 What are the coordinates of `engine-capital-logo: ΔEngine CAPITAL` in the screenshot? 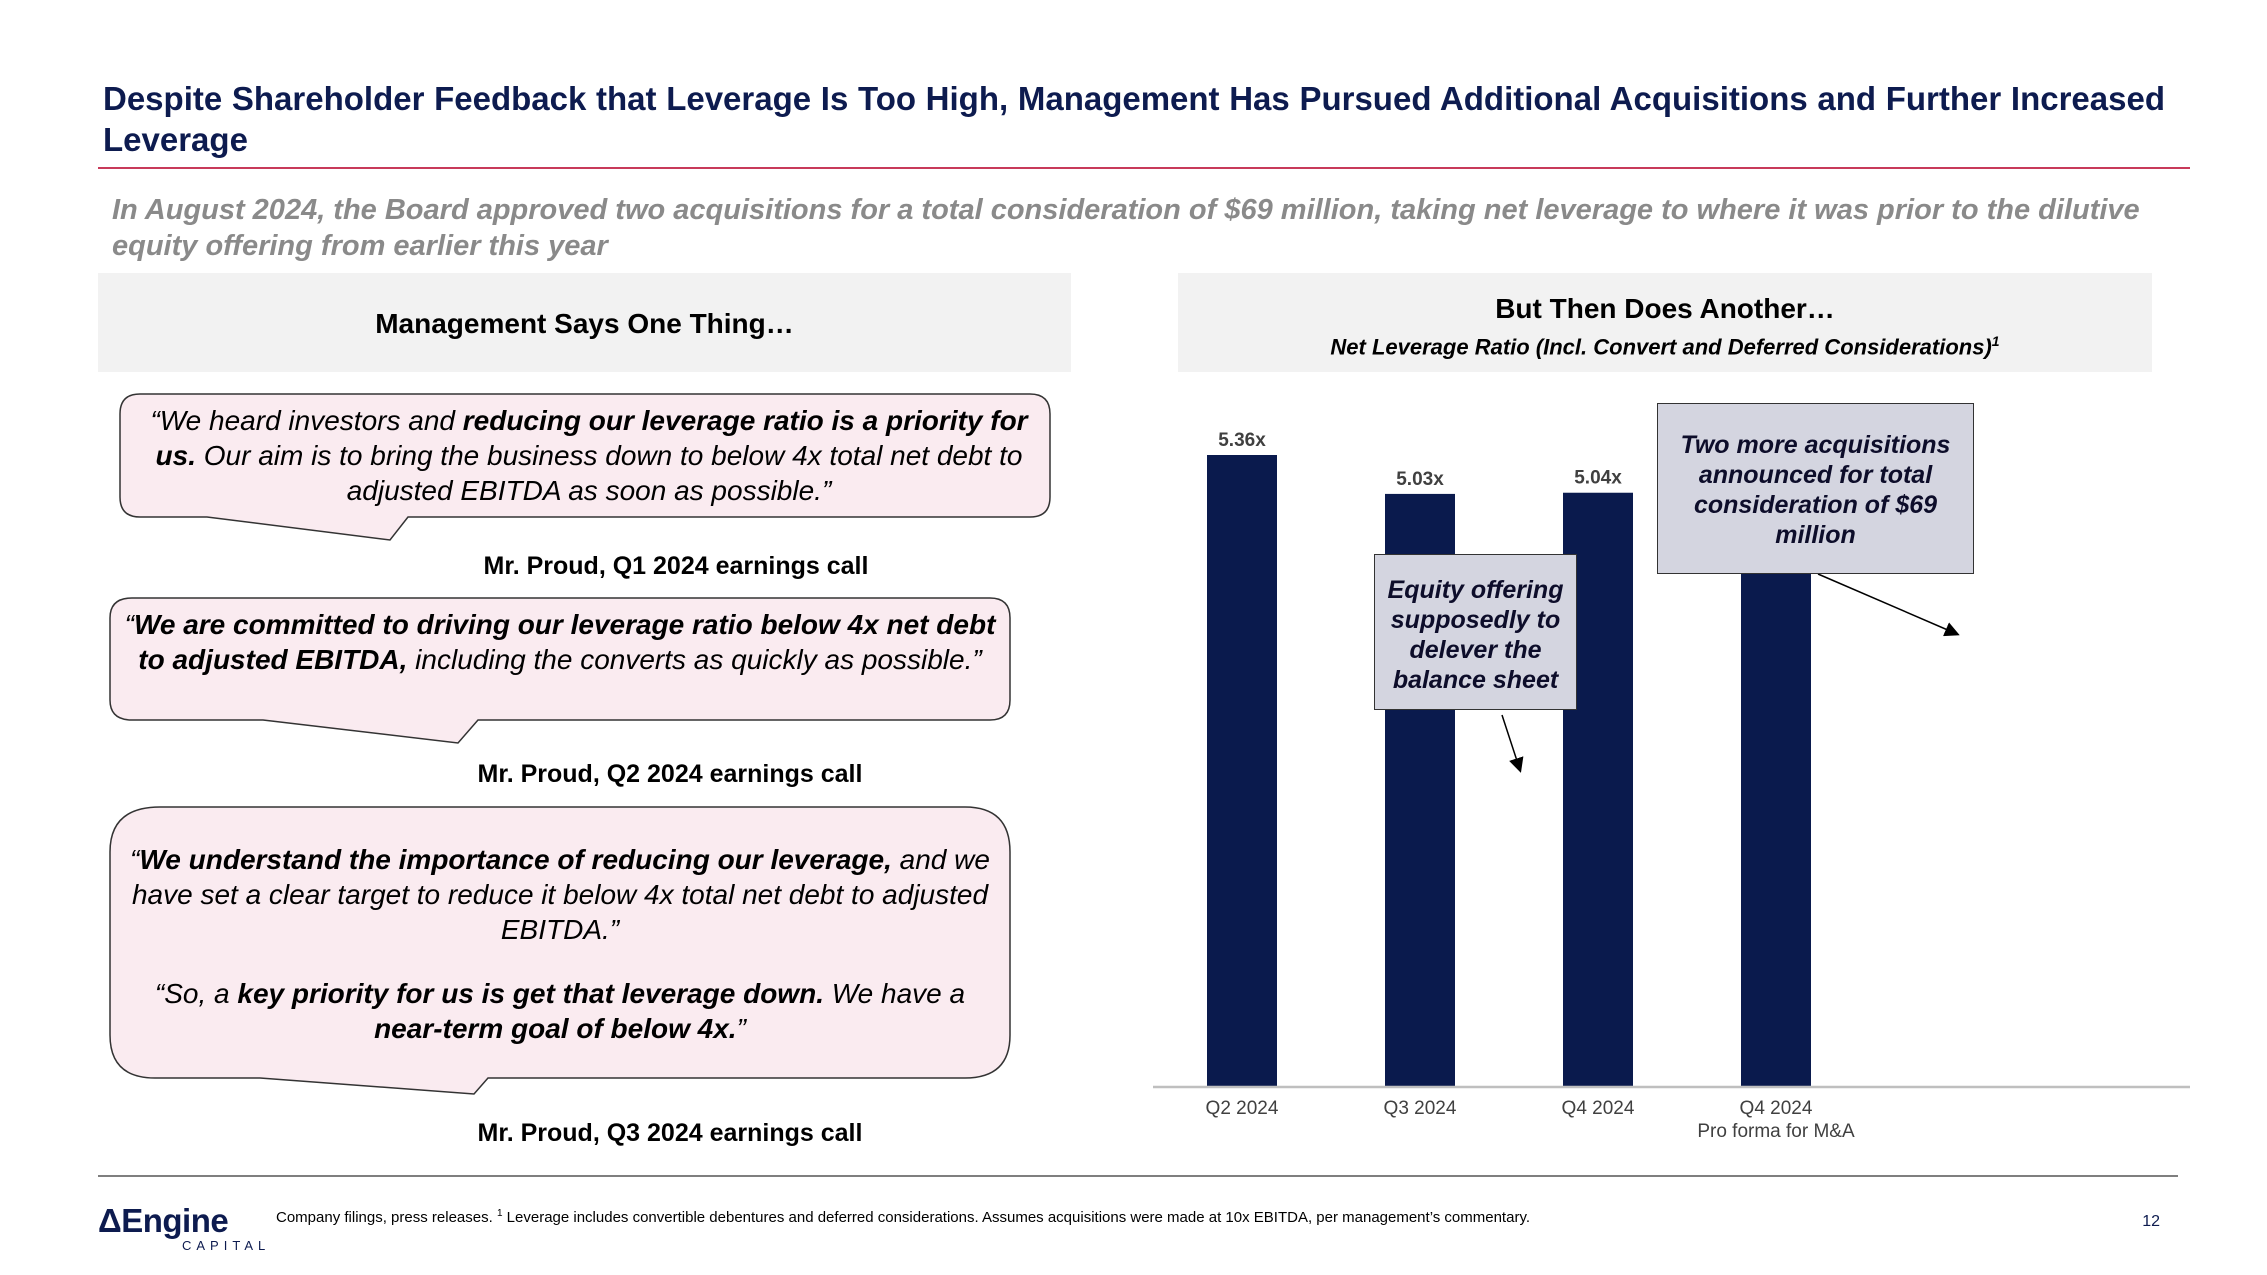 It's located at (181, 1227).